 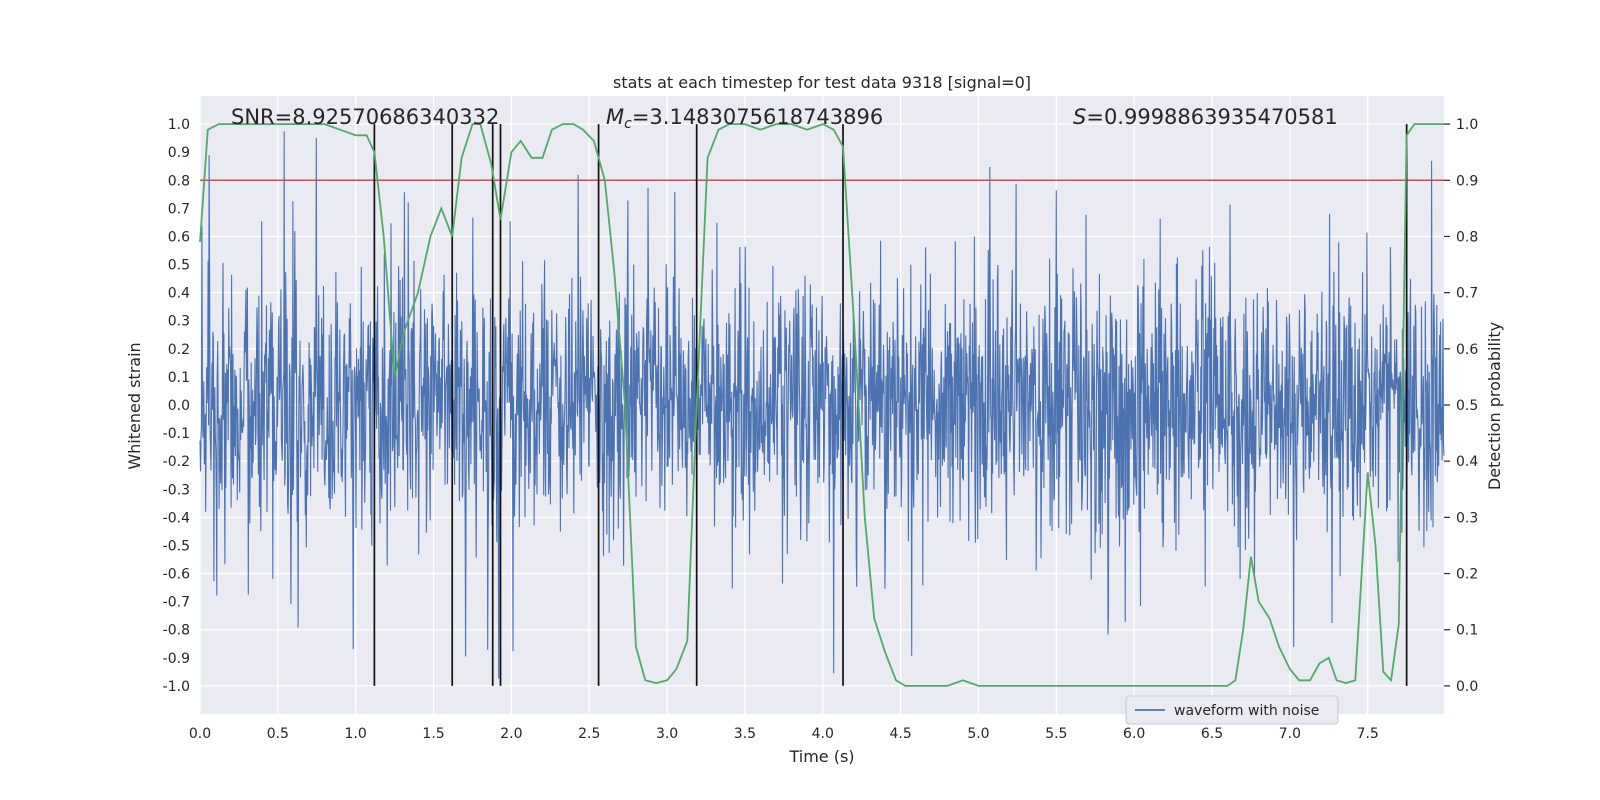 What do you see at coordinates (176, 490) in the screenshot?
I see `y-tick-label: -0.3` at bounding box center [176, 490].